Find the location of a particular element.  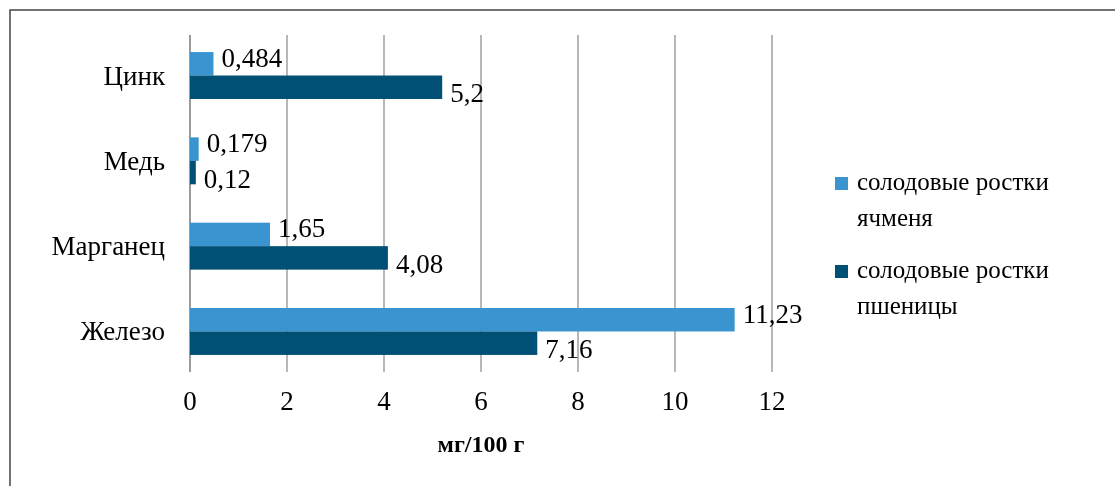

data-label: 4,08 is located at coordinates (419, 263).